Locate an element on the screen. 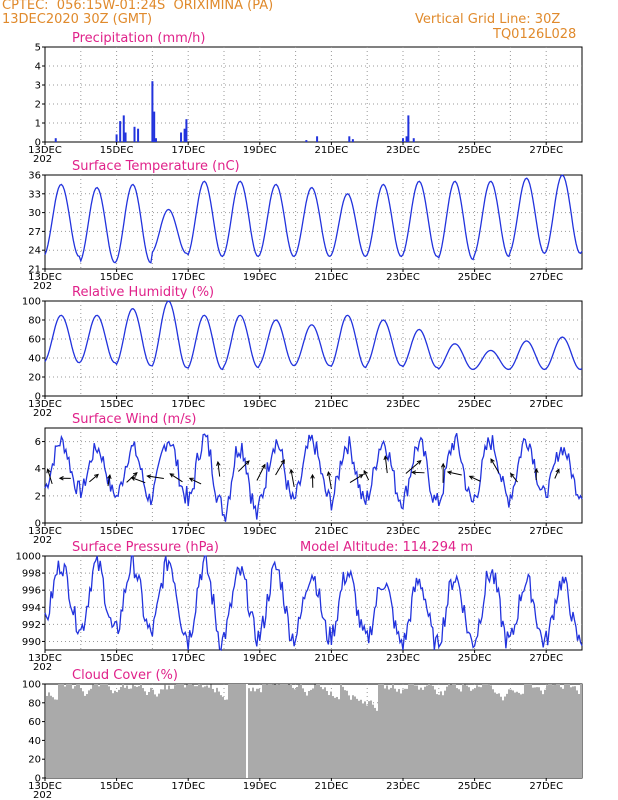 Image resolution: width=618 pixels, height=800 pixels. y-tick-label: 990 is located at coordinates (31, 642).